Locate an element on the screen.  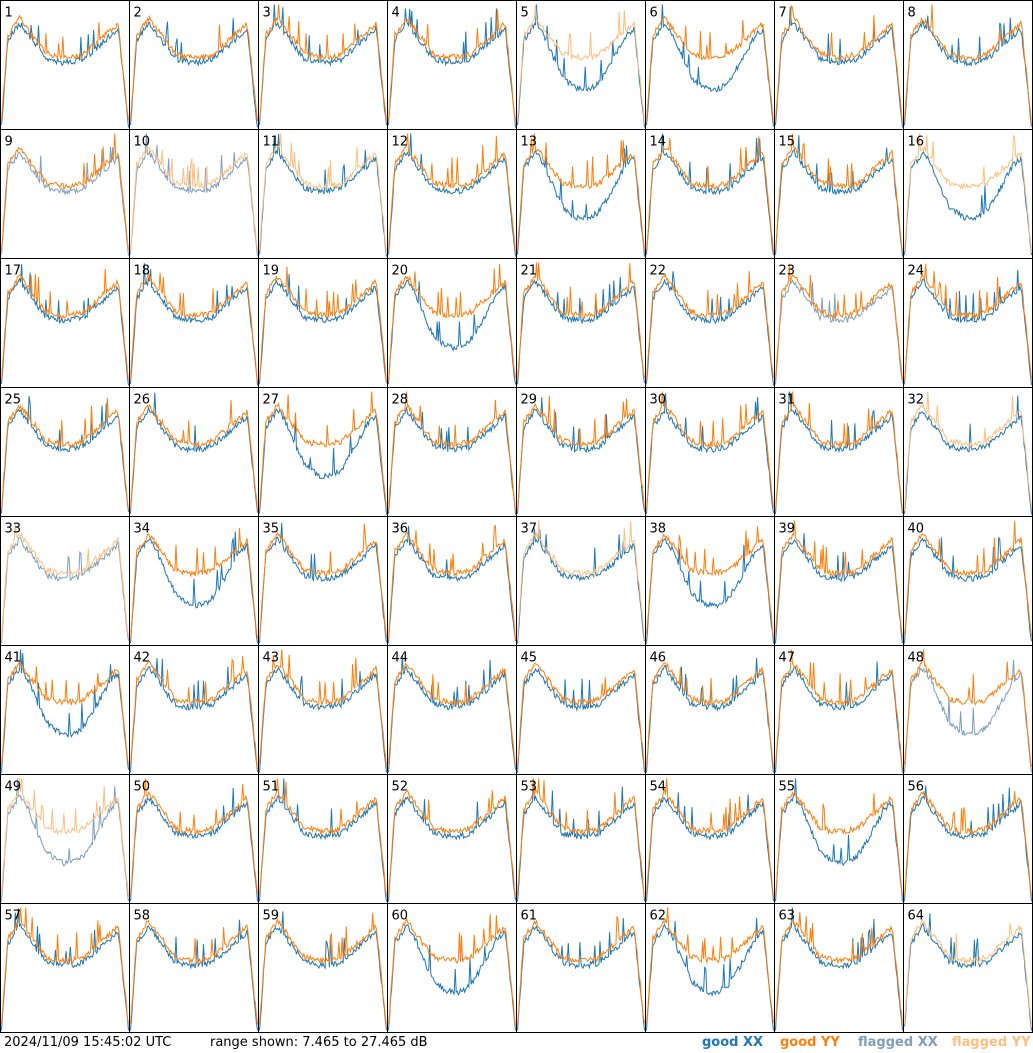
panel-3: 3 is located at coordinates (323, 65).